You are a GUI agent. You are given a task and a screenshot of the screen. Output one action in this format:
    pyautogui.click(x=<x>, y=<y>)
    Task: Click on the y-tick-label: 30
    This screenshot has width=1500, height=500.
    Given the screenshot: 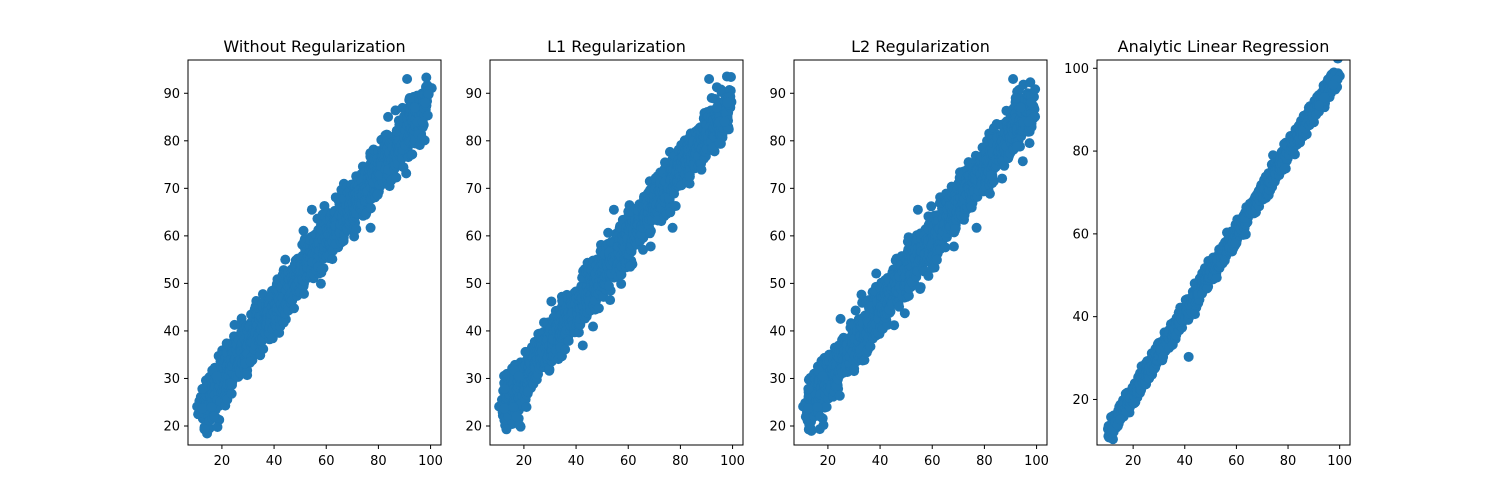 What is the action you would take?
    pyautogui.click(x=171, y=379)
    